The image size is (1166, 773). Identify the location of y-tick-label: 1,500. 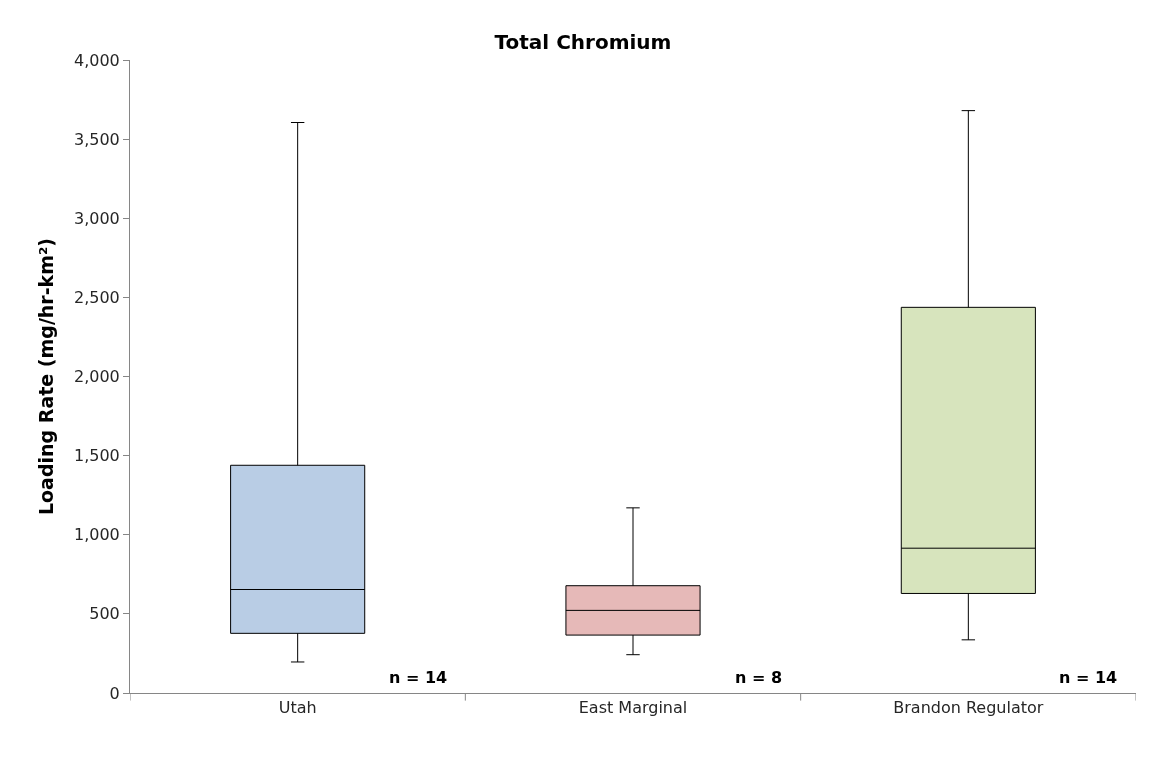
(96, 456).